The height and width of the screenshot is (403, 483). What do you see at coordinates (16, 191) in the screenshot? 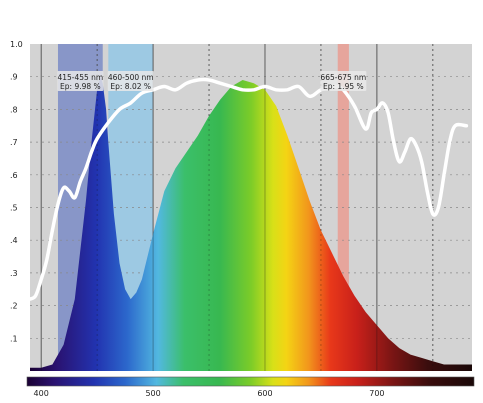
I see `y-axis-ticks: .1 .2 .3 .4 .5 .6 .7 .8 .9 1.0` at bounding box center [16, 191].